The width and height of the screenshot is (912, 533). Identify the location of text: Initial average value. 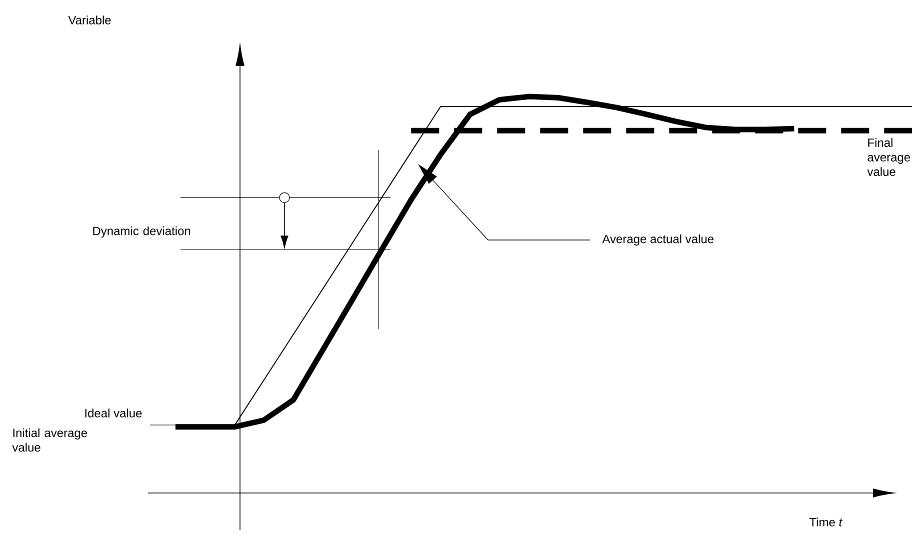
(50, 440).